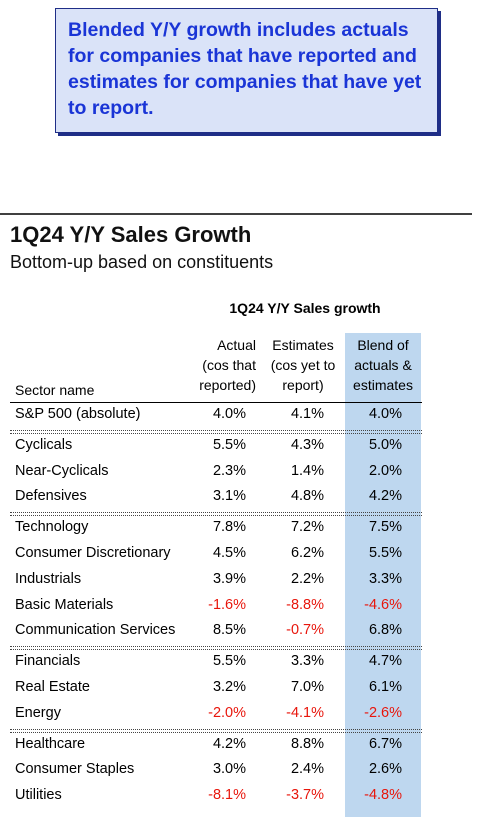 The width and height of the screenshot is (482, 826). Describe the element at coordinates (62, 470) in the screenshot. I see `sector-name-cell: Near-Cyclicals` at that location.